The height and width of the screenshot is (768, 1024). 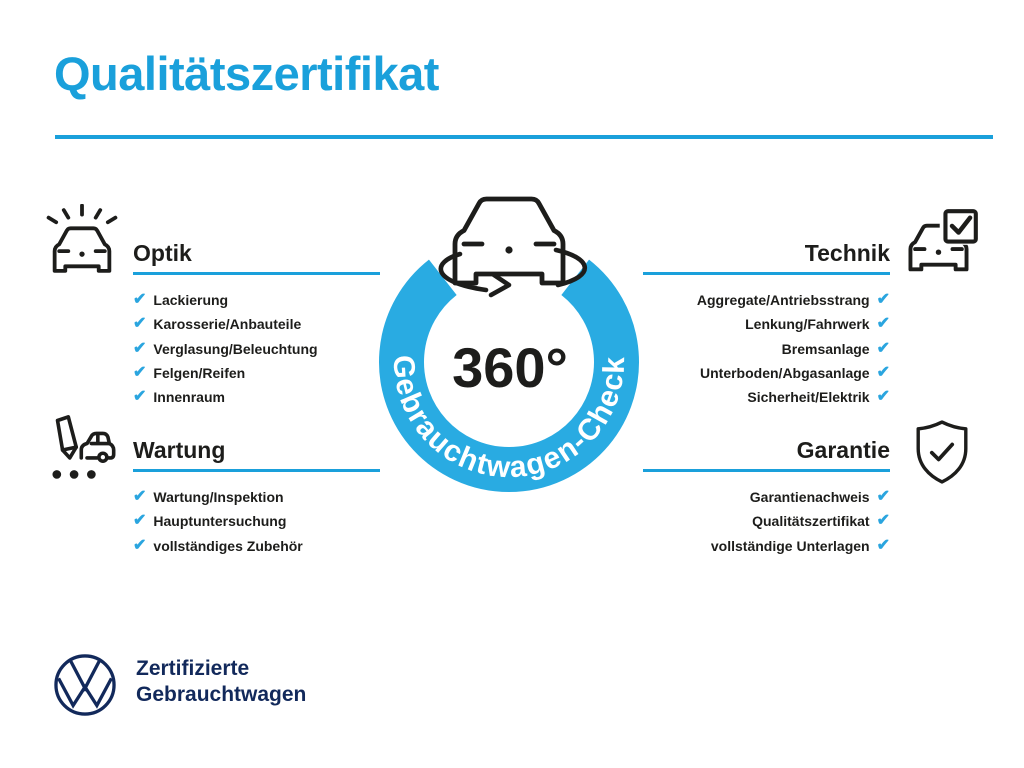 I want to click on item-label: Hauptuntersuchung, so click(x=220, y=521).